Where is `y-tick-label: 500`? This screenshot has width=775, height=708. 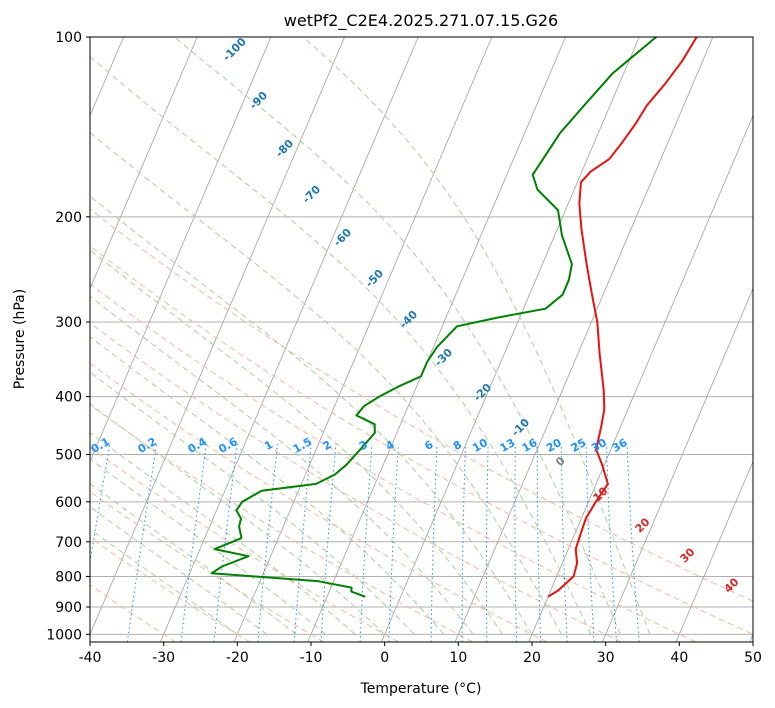
y-tick-label: 500 is located at coordinates (68, 456).